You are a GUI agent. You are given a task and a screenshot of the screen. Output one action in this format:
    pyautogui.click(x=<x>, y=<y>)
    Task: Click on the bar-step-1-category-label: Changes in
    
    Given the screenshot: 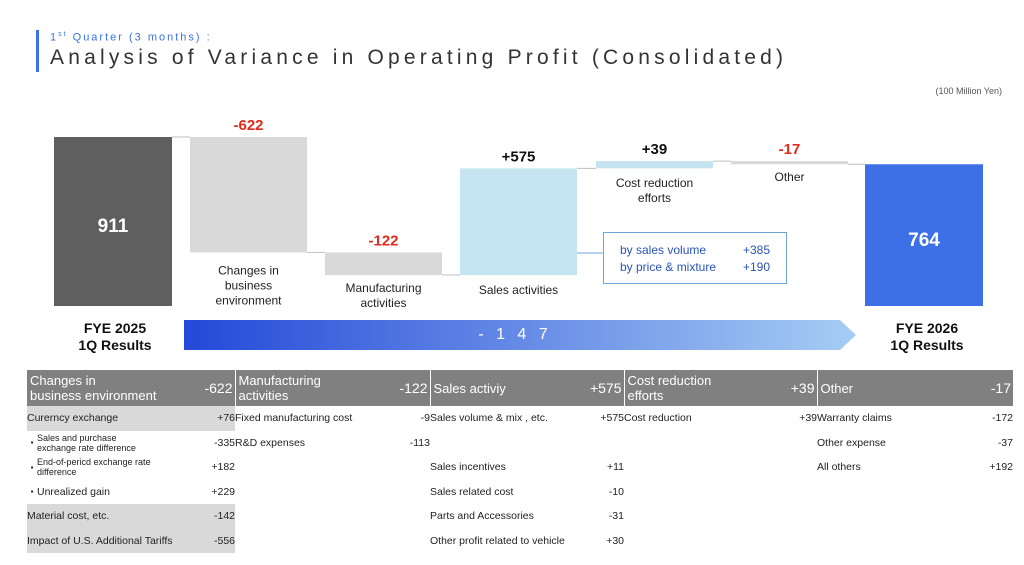 What is the action you would take?
    pyautogui.click(x=248, y=270)
    